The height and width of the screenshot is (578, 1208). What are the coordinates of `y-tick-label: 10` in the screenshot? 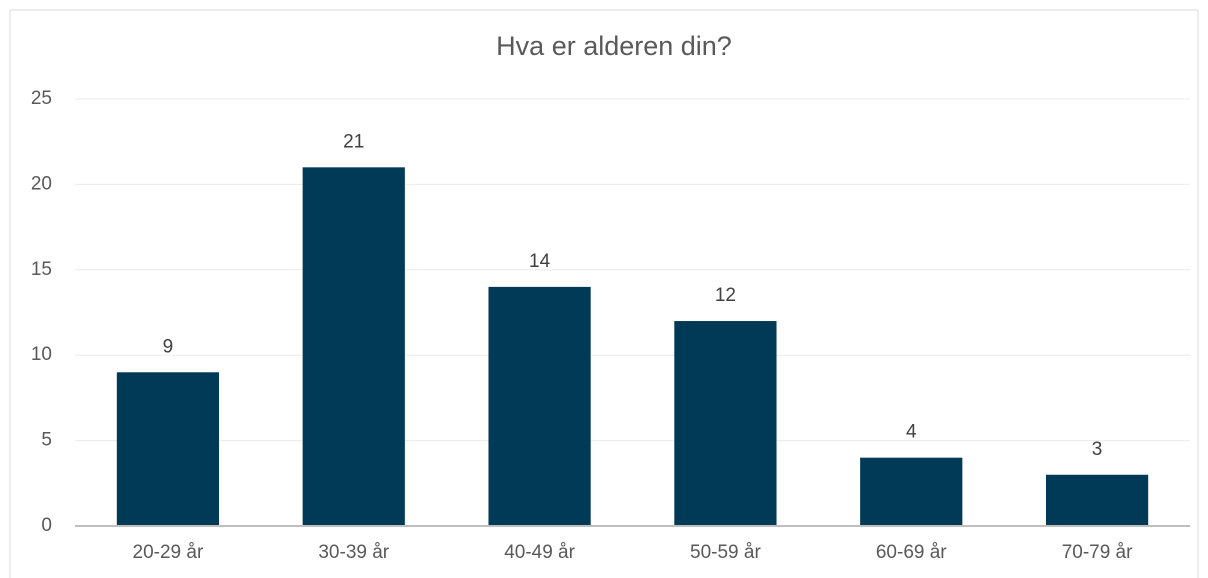 It's located at (41, 354).